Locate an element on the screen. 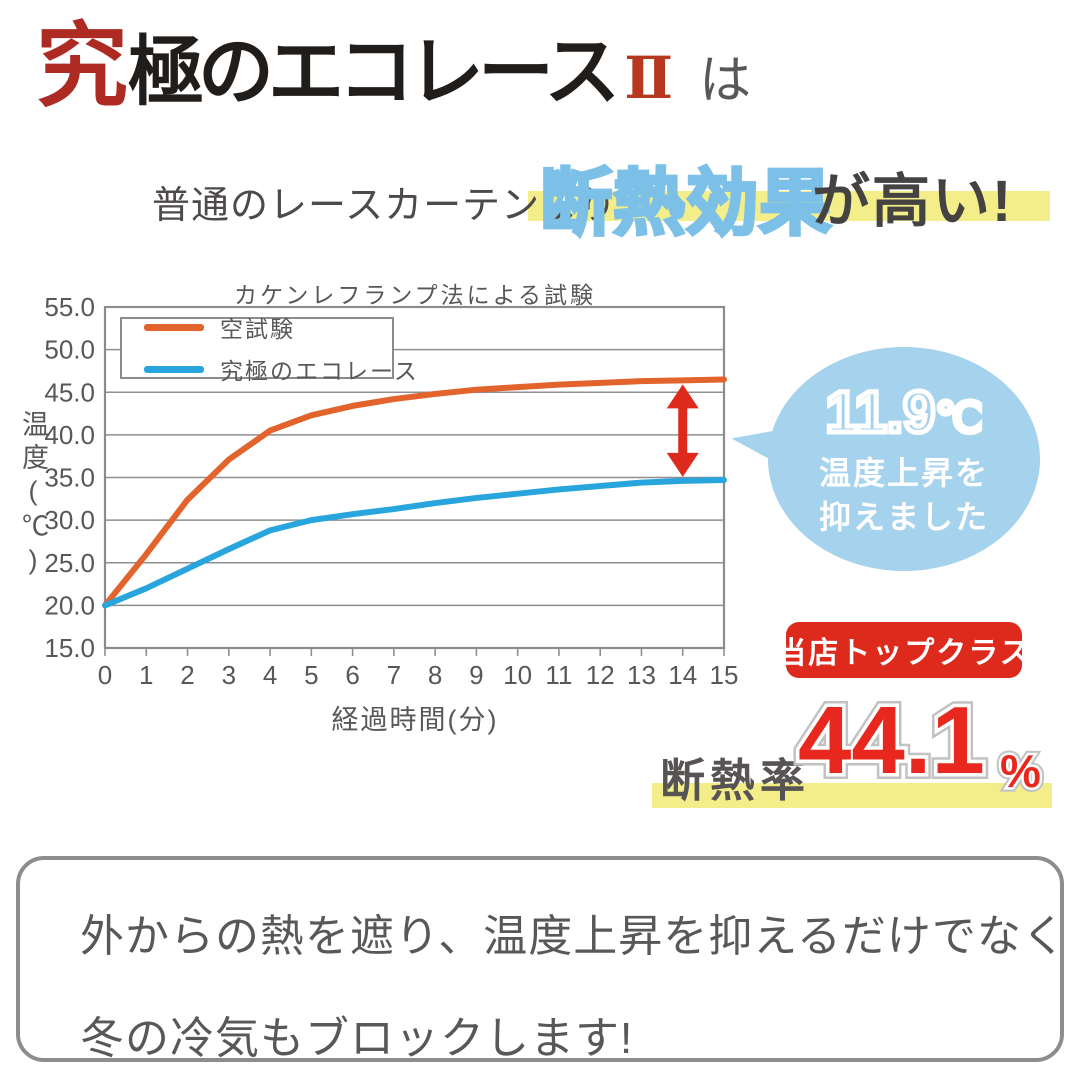 The width and height of the screenshot is (1080, 1080). bubble-caption-line2: 抑えました is located at coordinates (903, 516).